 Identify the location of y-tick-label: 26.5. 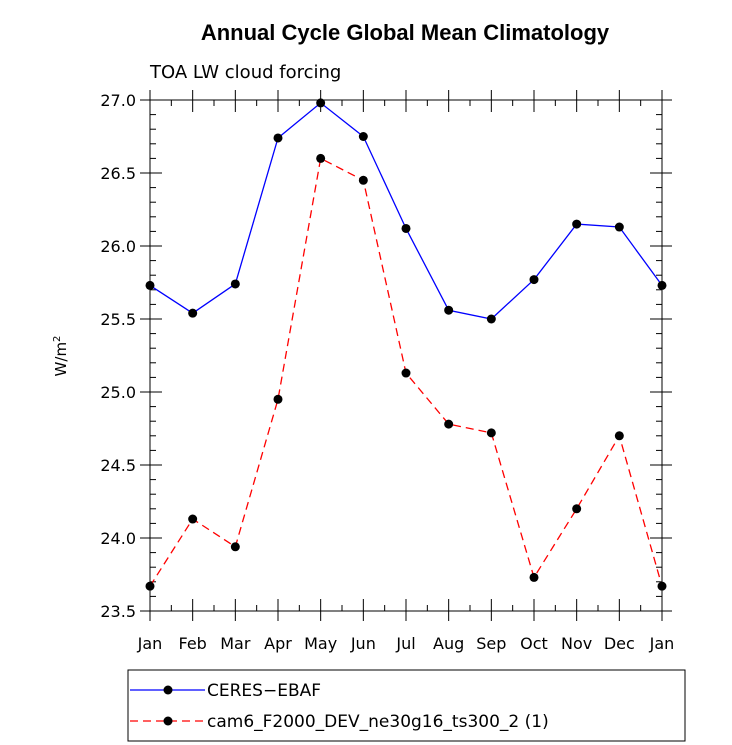
(118, 173).